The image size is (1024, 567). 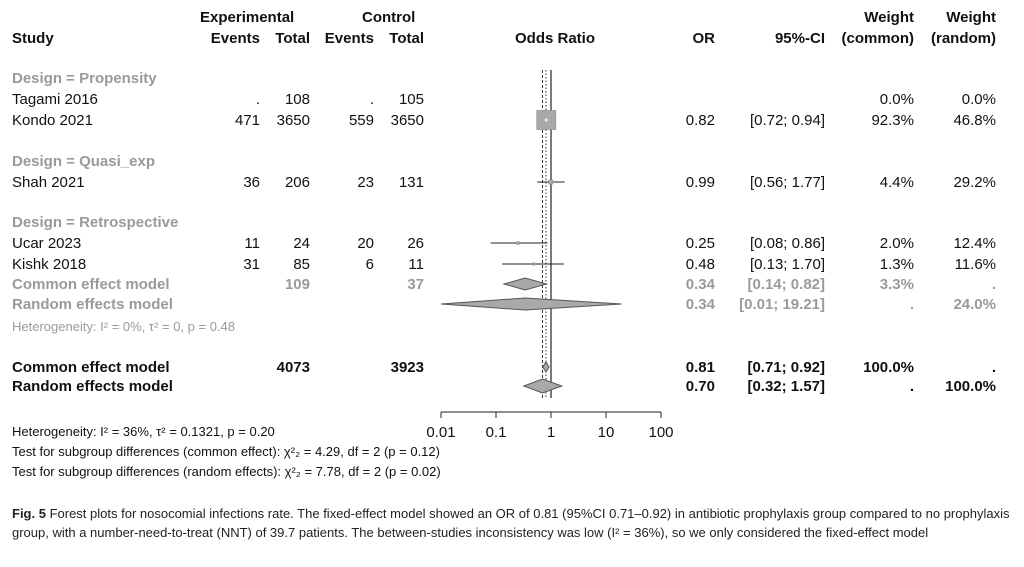 What do you see at coordinates (896, 264) in the screenshot?
I see `weight-common: 1.3%` at bounding box center [896, 264].